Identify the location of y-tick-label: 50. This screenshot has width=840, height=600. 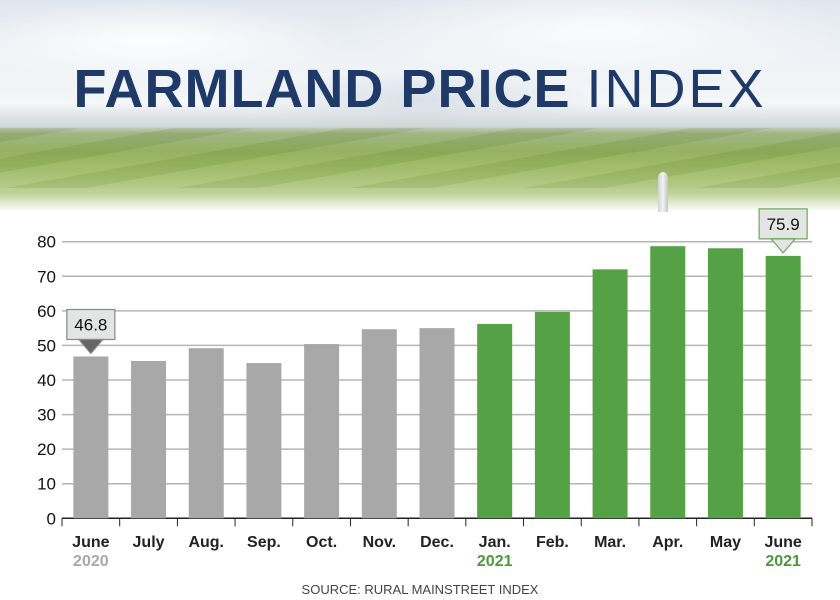
(46, 345).